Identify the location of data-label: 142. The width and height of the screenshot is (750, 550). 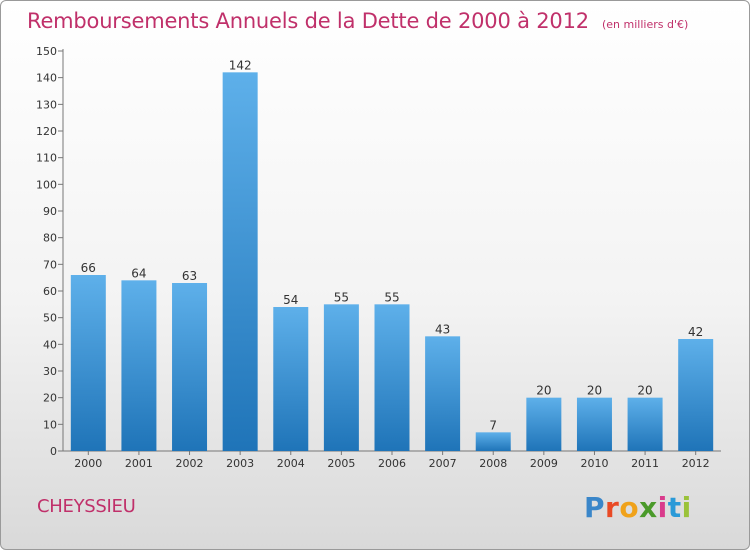
(240, 65).